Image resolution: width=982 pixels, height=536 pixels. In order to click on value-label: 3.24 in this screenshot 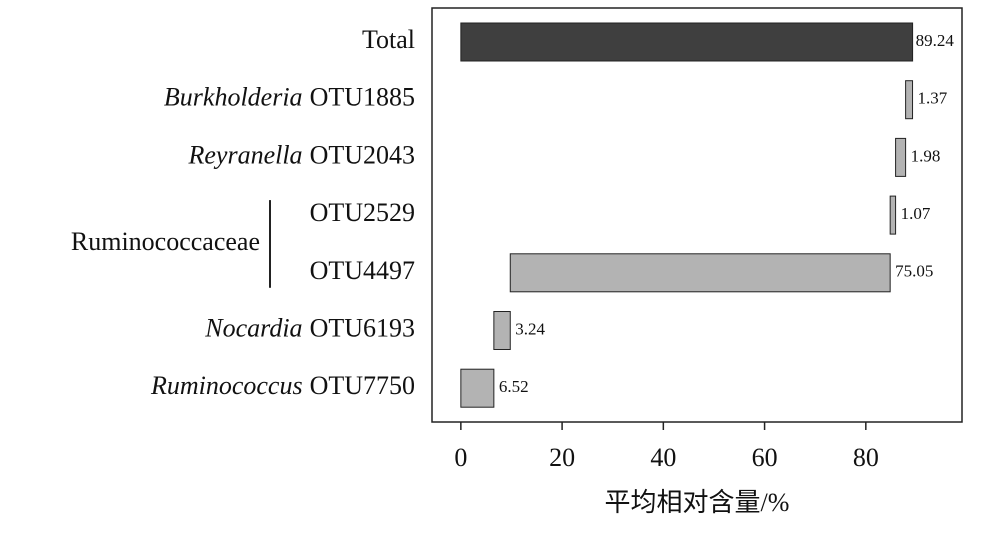, I will do `click(530, 328)`.